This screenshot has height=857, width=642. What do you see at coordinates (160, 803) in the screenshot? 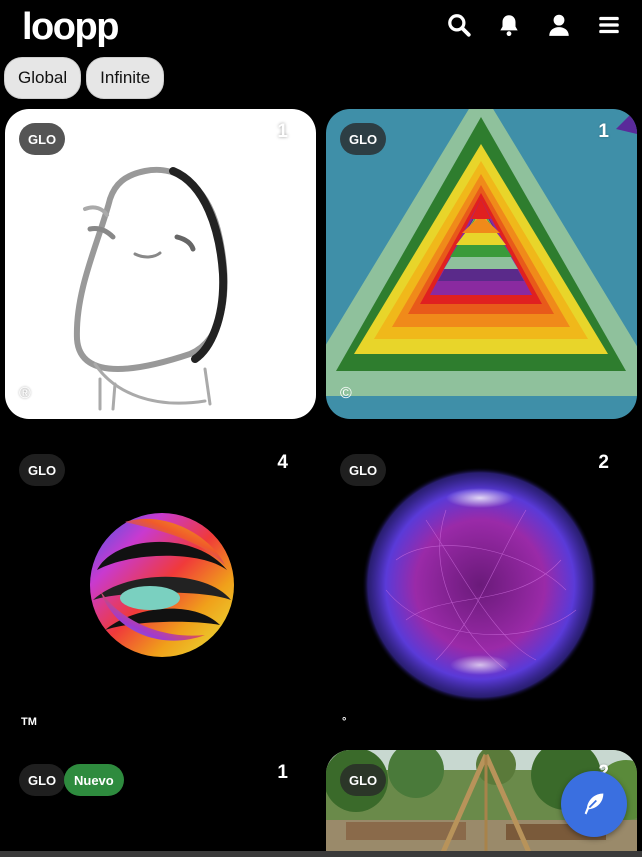
I see `post-card: GLO Nuevo 1` at bounding box center [160, 803].